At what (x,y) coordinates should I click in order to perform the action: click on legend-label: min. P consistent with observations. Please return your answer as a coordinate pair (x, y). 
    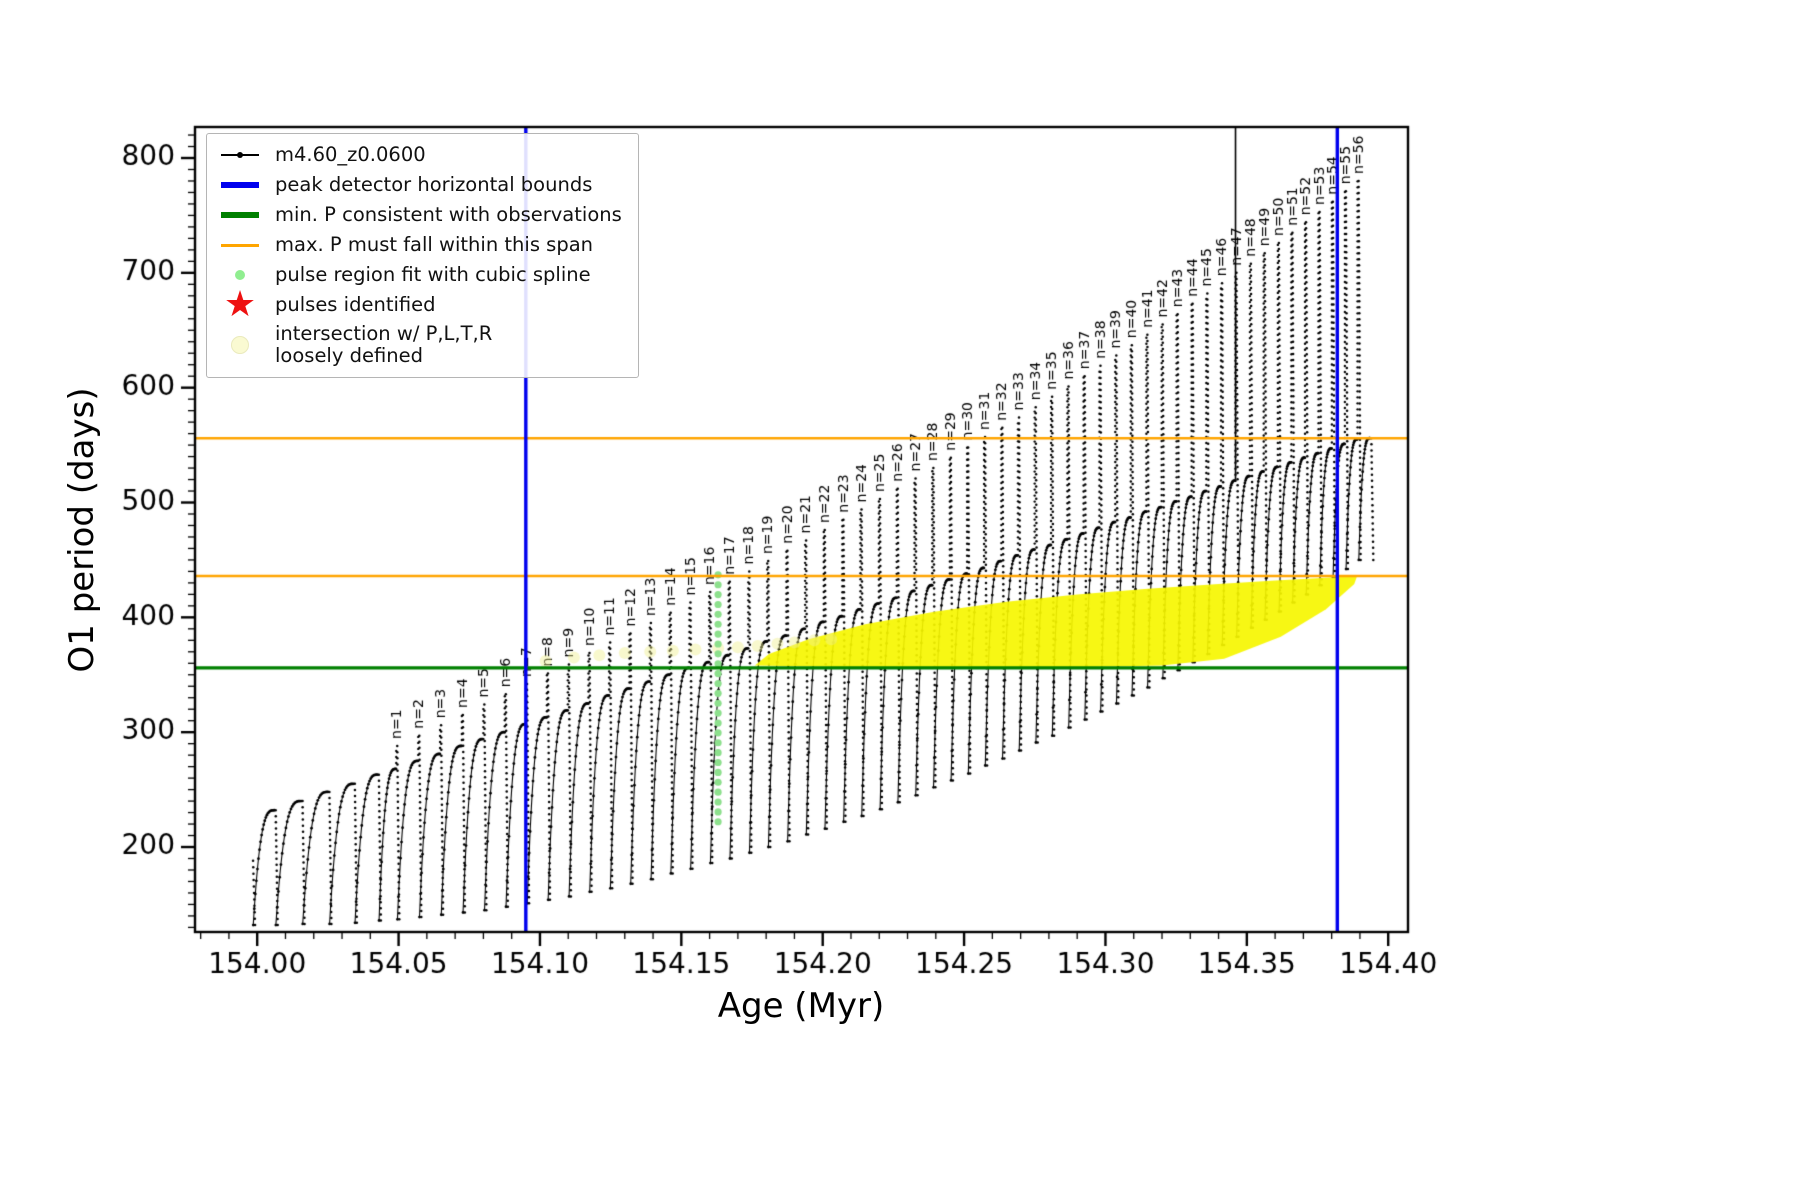
    Looking at the image, I should click on (448, 214).